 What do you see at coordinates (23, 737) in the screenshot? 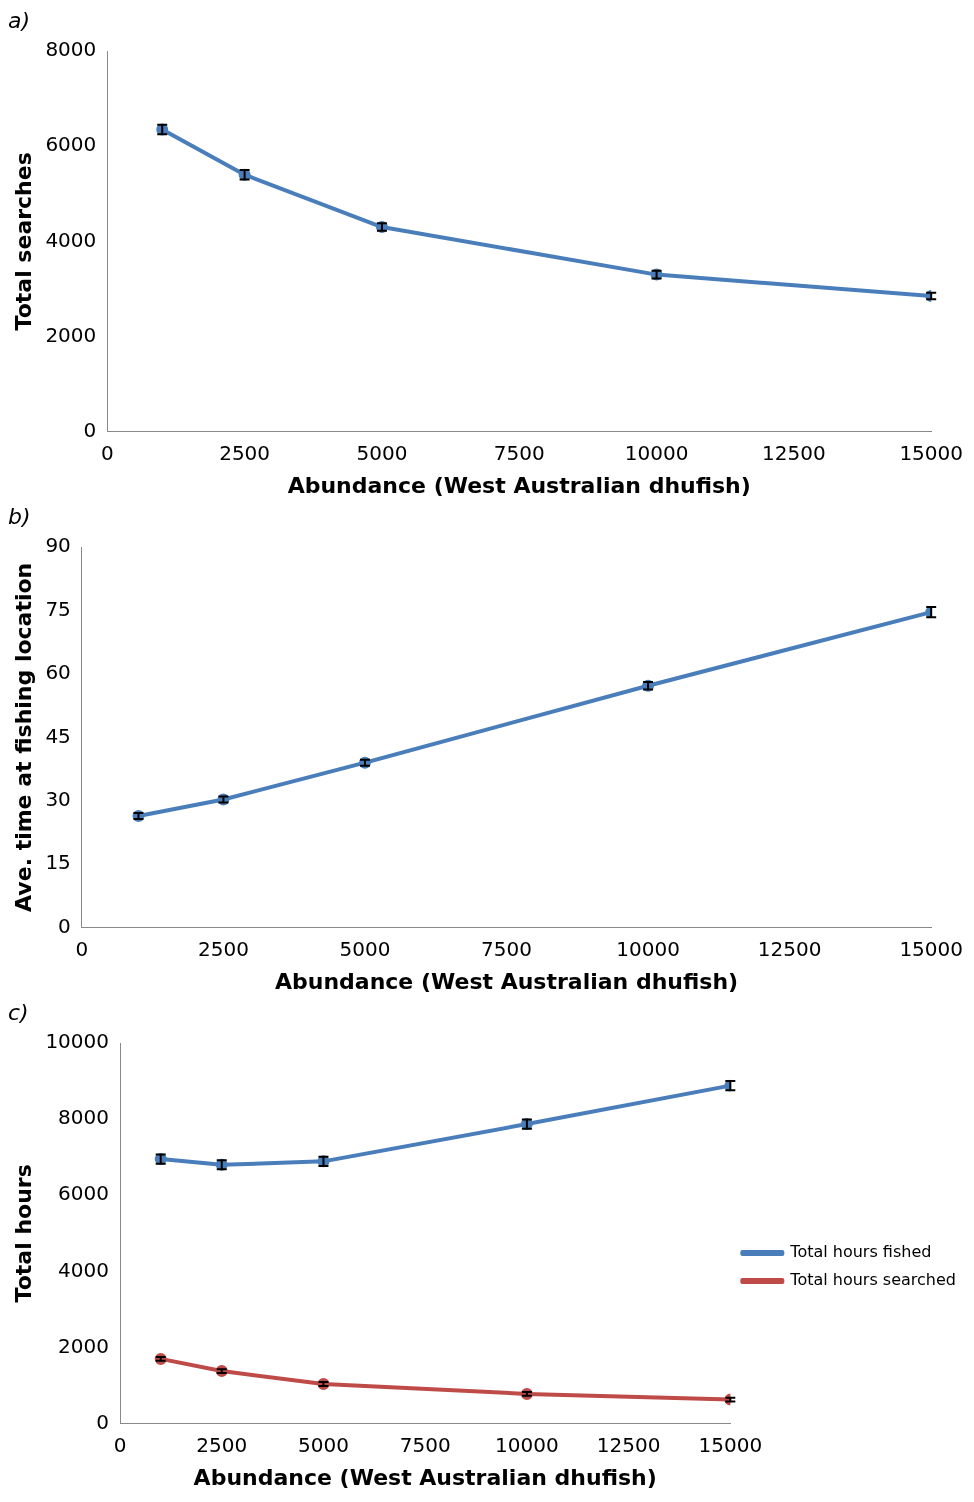
I see `y-axis-title: Ave. time at fishing location` at bounding box center [23, 737].